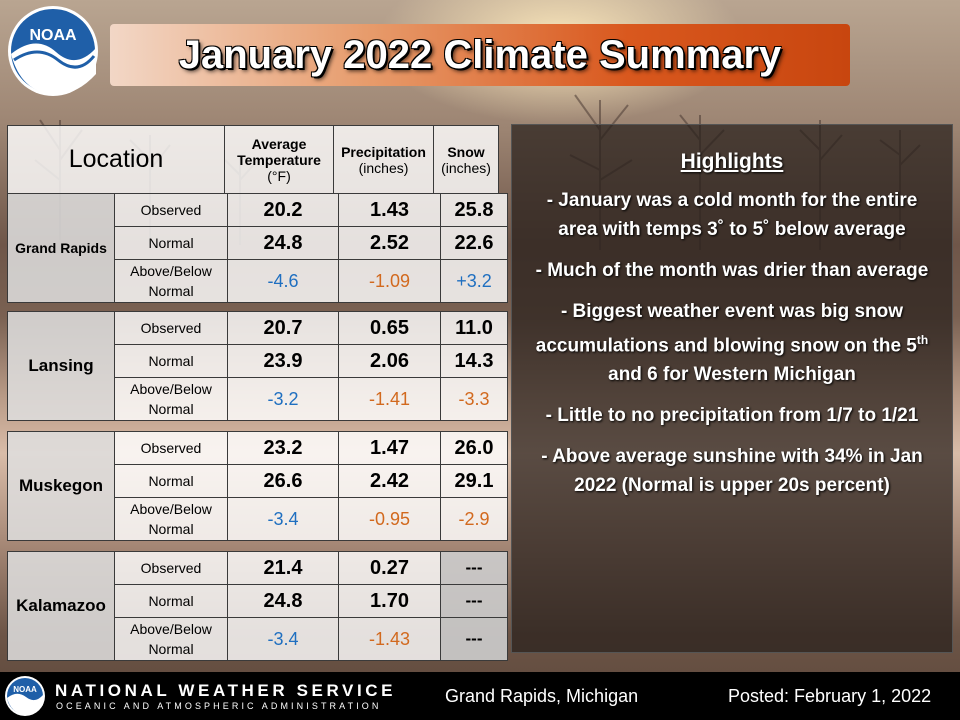 The height and width of the screenshot is (720, 960). I want to click on table-cell: -1.43, so click(389, 639).